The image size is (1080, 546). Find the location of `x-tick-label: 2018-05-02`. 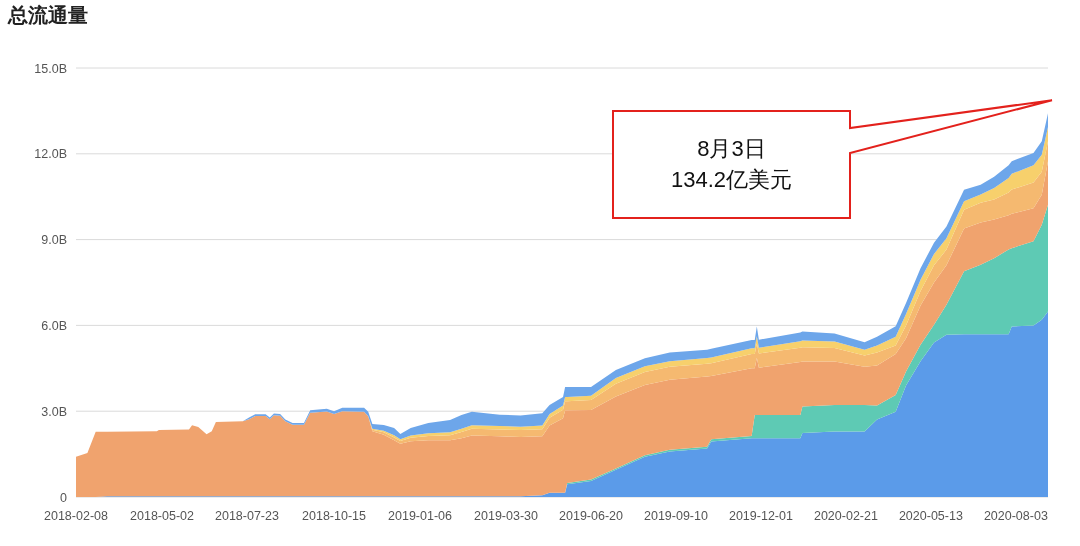

x-tick-label: 2018-05-02 is located at coordinates (162, 516).